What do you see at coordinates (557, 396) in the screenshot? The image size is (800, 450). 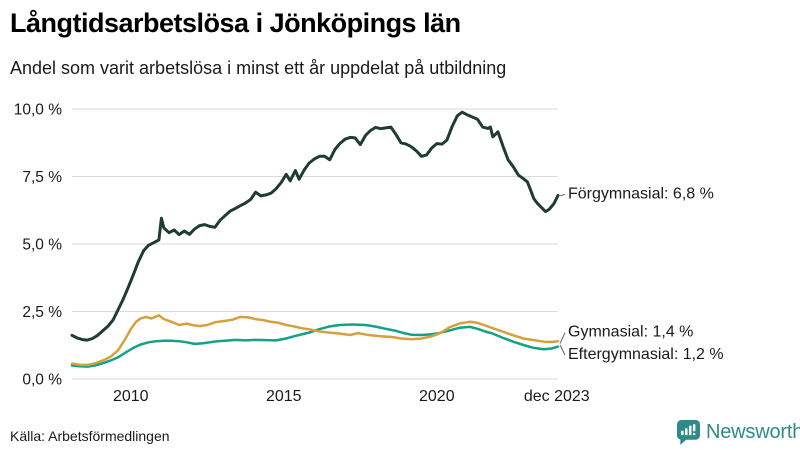 I see `x-axis-tick-label: dec 2023` at bounding box center [557, 396].